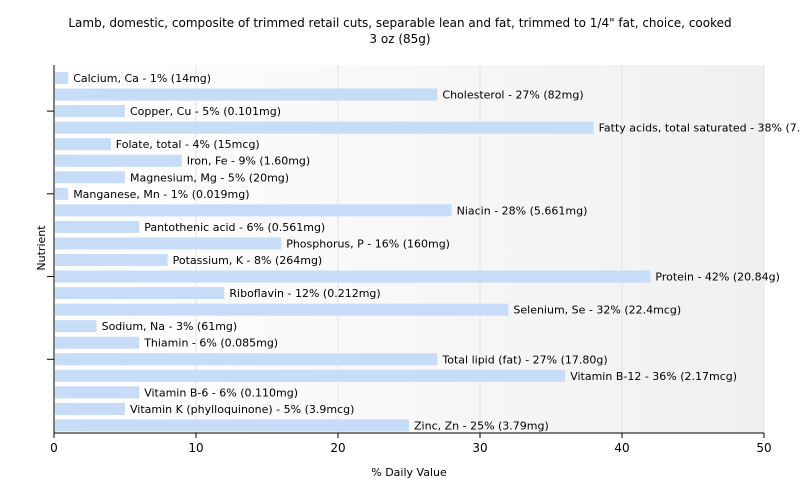 The width and height of the screenshot is (800, 500). I want to click on x-tick-label: 20, so click(337, 448).